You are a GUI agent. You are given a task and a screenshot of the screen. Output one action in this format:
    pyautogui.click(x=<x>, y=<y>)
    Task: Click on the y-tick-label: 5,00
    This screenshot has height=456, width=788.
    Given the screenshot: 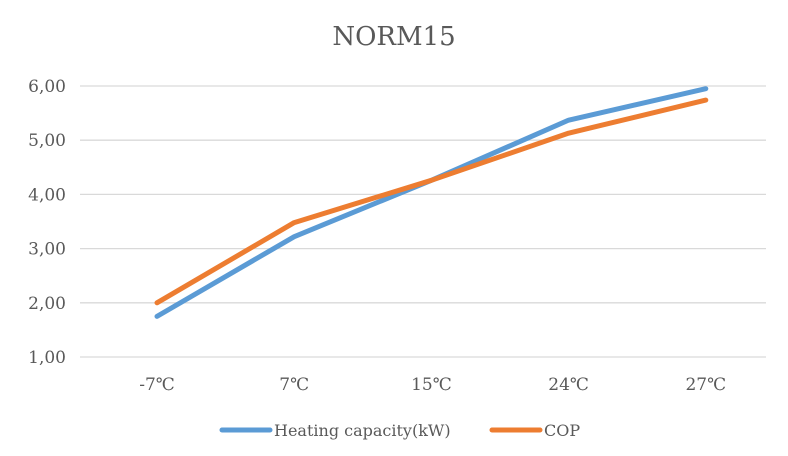 What is the action you would take?
    pyautogui.click(x=47, y=141)
    